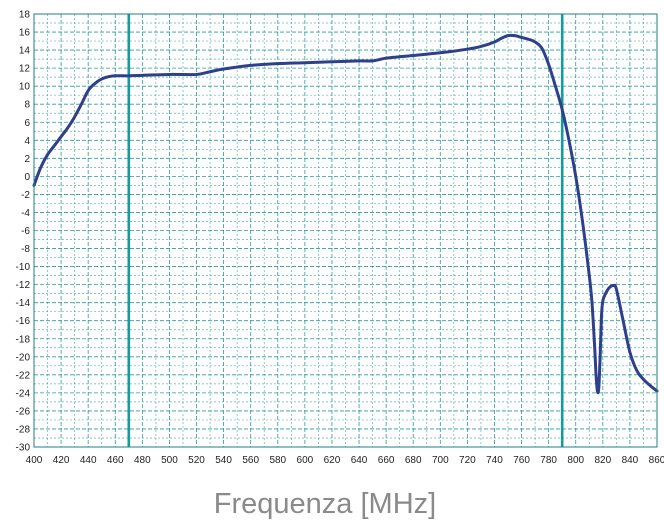 The height and width of the screenshot is (522, 664). What do you see at coordinates (25, 51) in the screenshot?
I see `y-tick-label: 14` at bounding box center [25, 51].